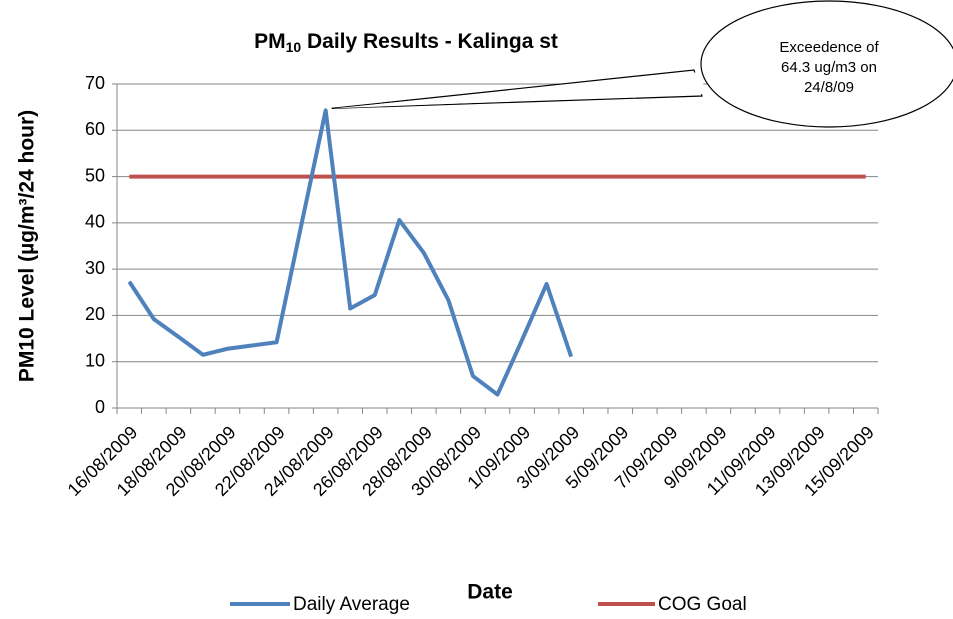 This screenshot has height=619, width=953. What do you see at coordinates (95, 222) in the screenshot?
I see `y-tick-label: 40` at bounding box center [95, 222].